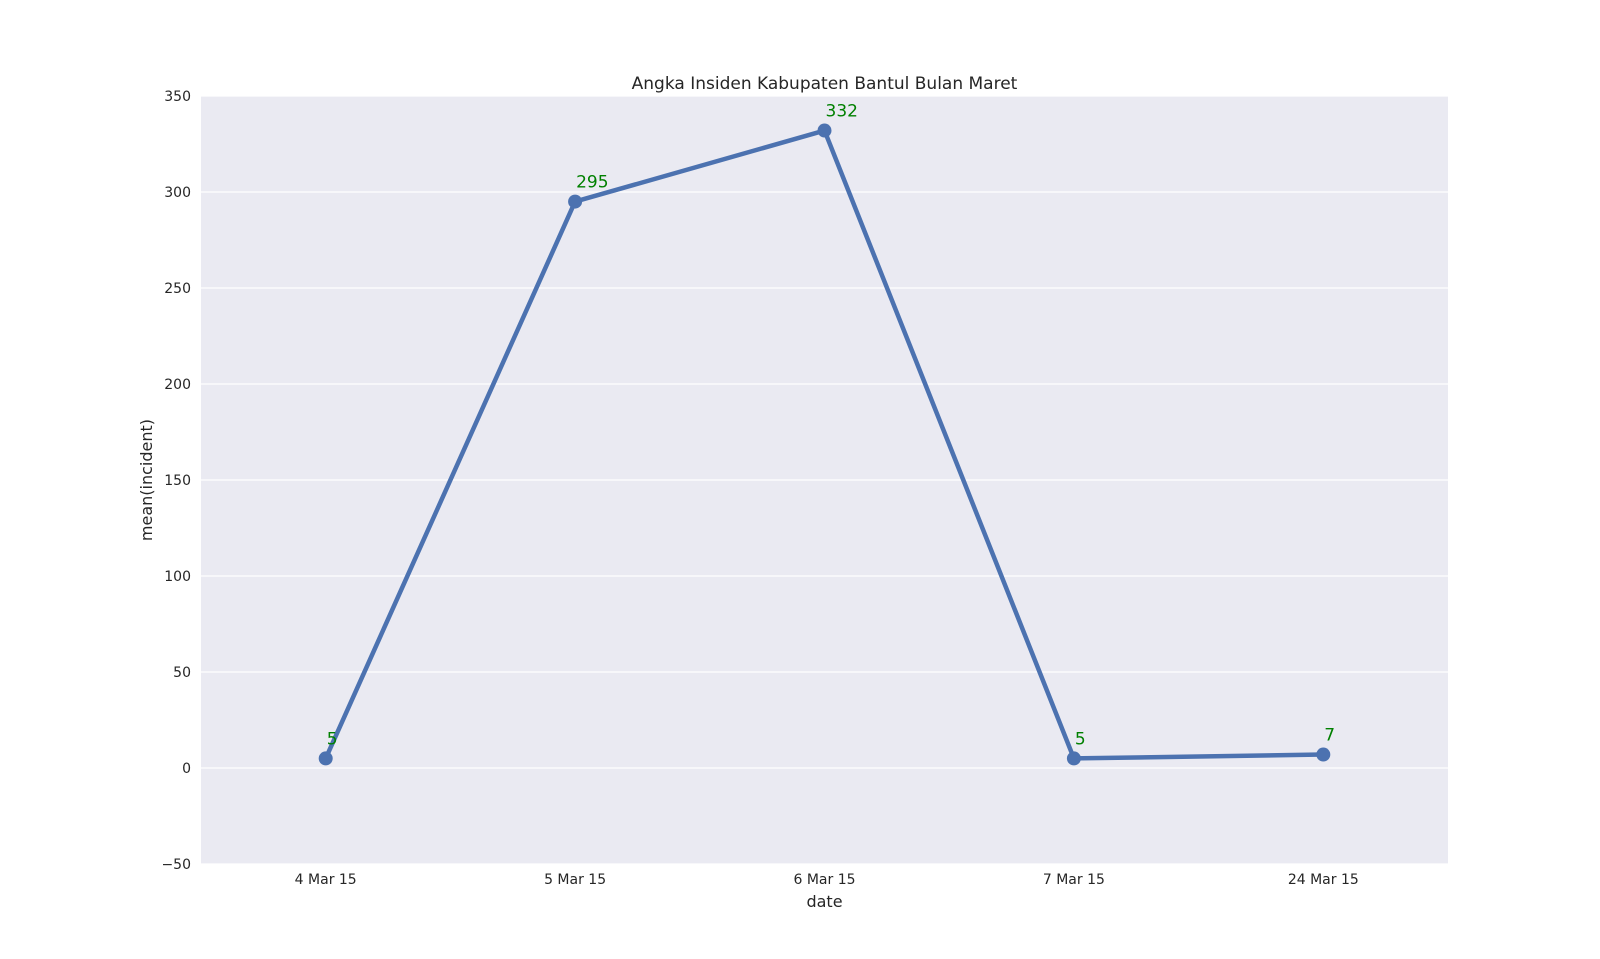  I want to click on x-axis-title: date, so click(824, 901).